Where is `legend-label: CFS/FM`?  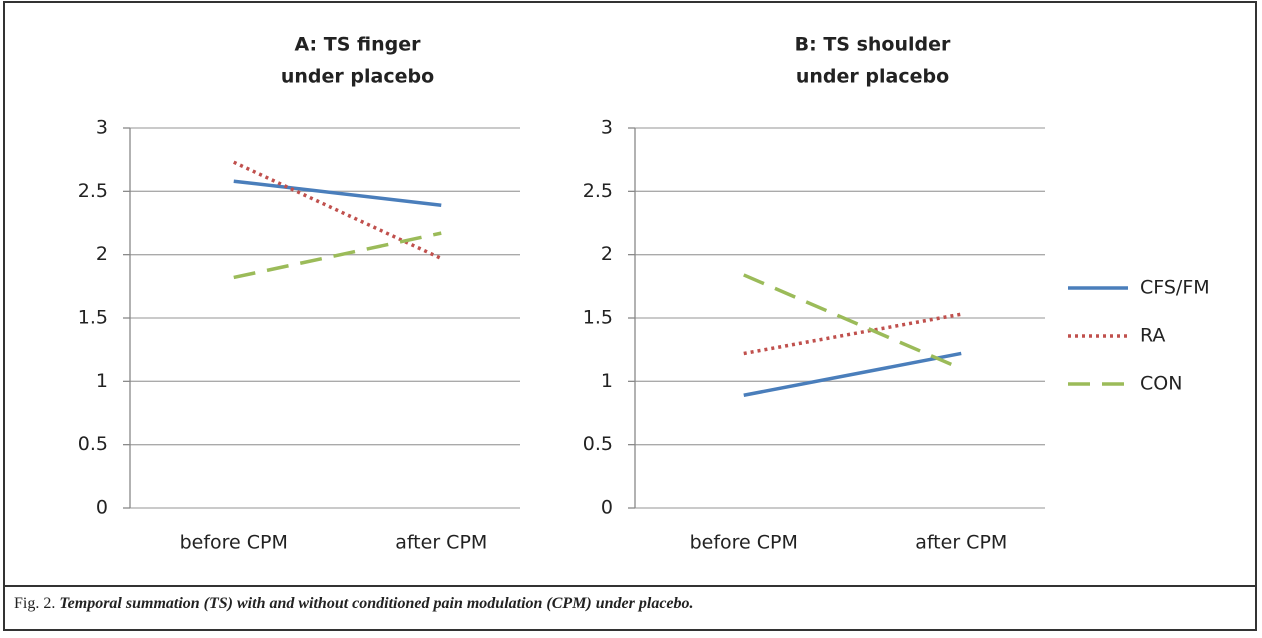
legend-label: CFS/FM is located at coordinates (1175, 288).